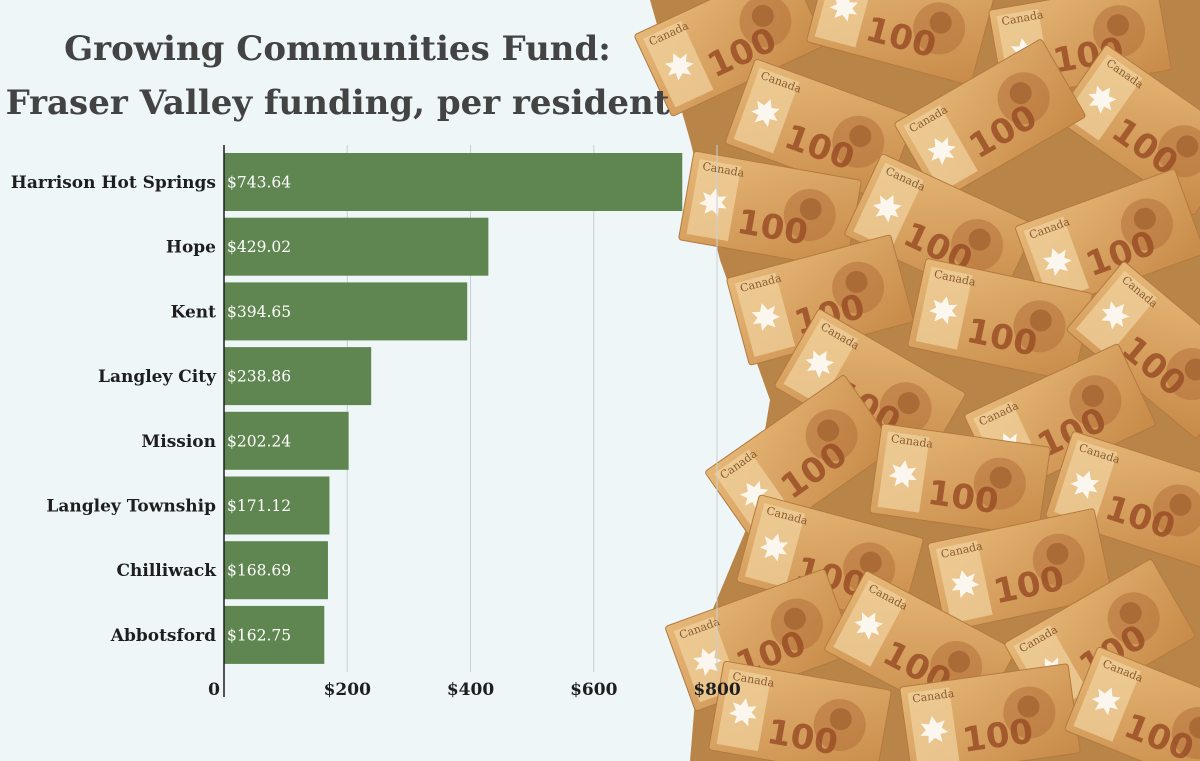 The height and width of the screenshot is (761, 1200). Describe the element at coordinates (166, 571) in the screenshot. I see `category-label: Chilliwack` at that location.